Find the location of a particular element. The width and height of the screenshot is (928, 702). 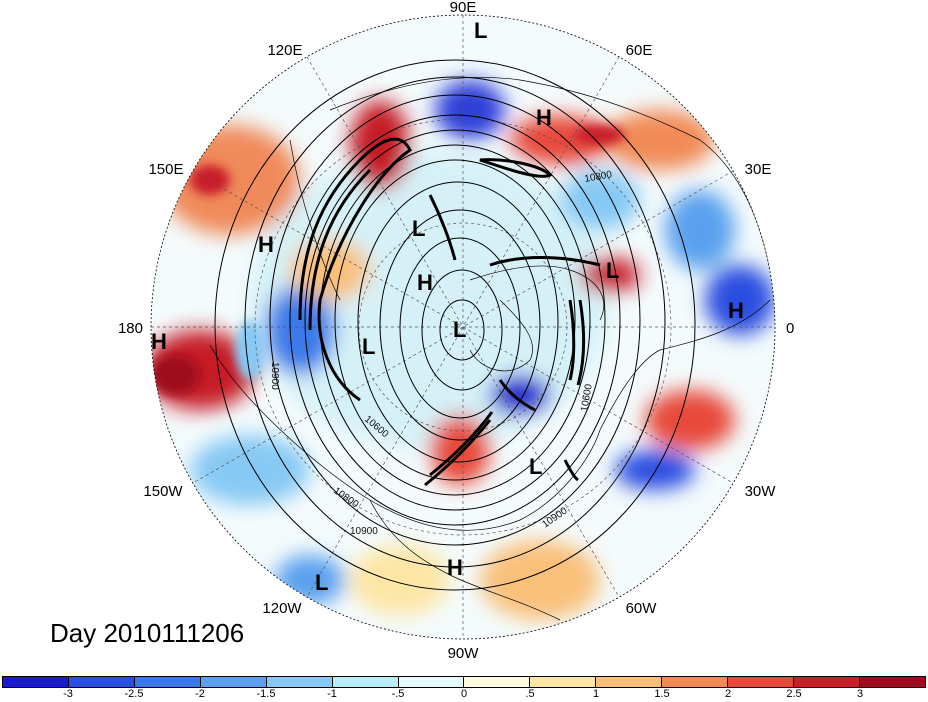

longitude-label: 90W is located at coordinates (464, 653).